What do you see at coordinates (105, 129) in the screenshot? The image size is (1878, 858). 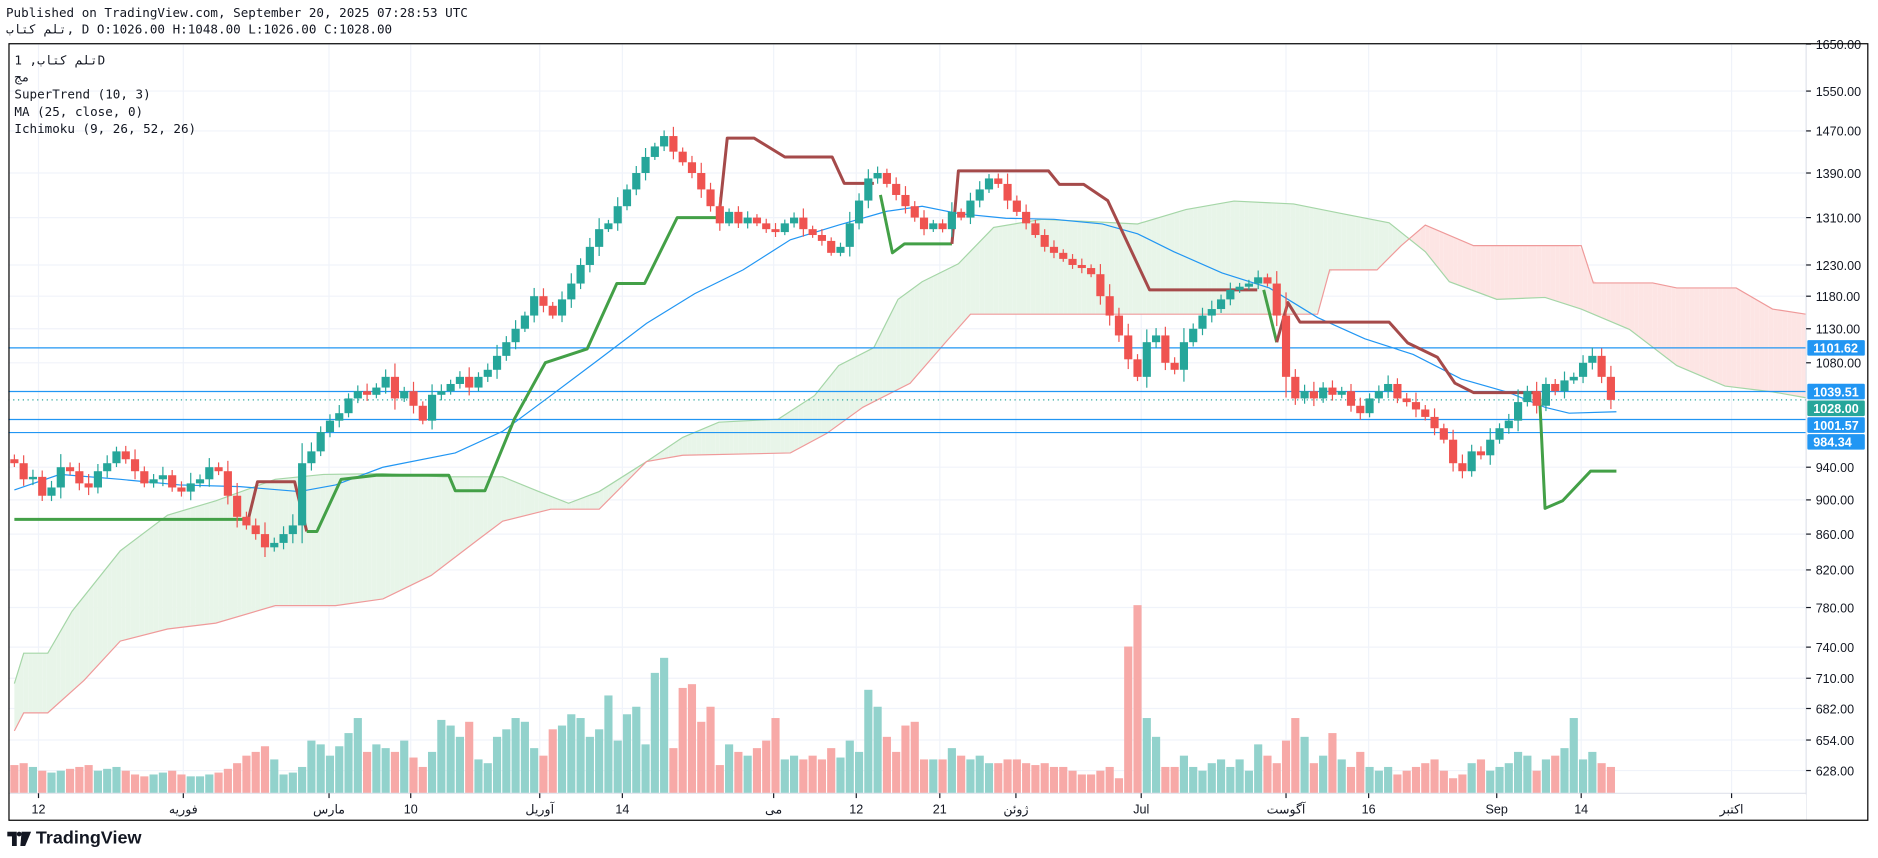 I see `legend-ichimoku: Ichimoku (9, 26, 52, 26)` at bounding box center [105, 129].